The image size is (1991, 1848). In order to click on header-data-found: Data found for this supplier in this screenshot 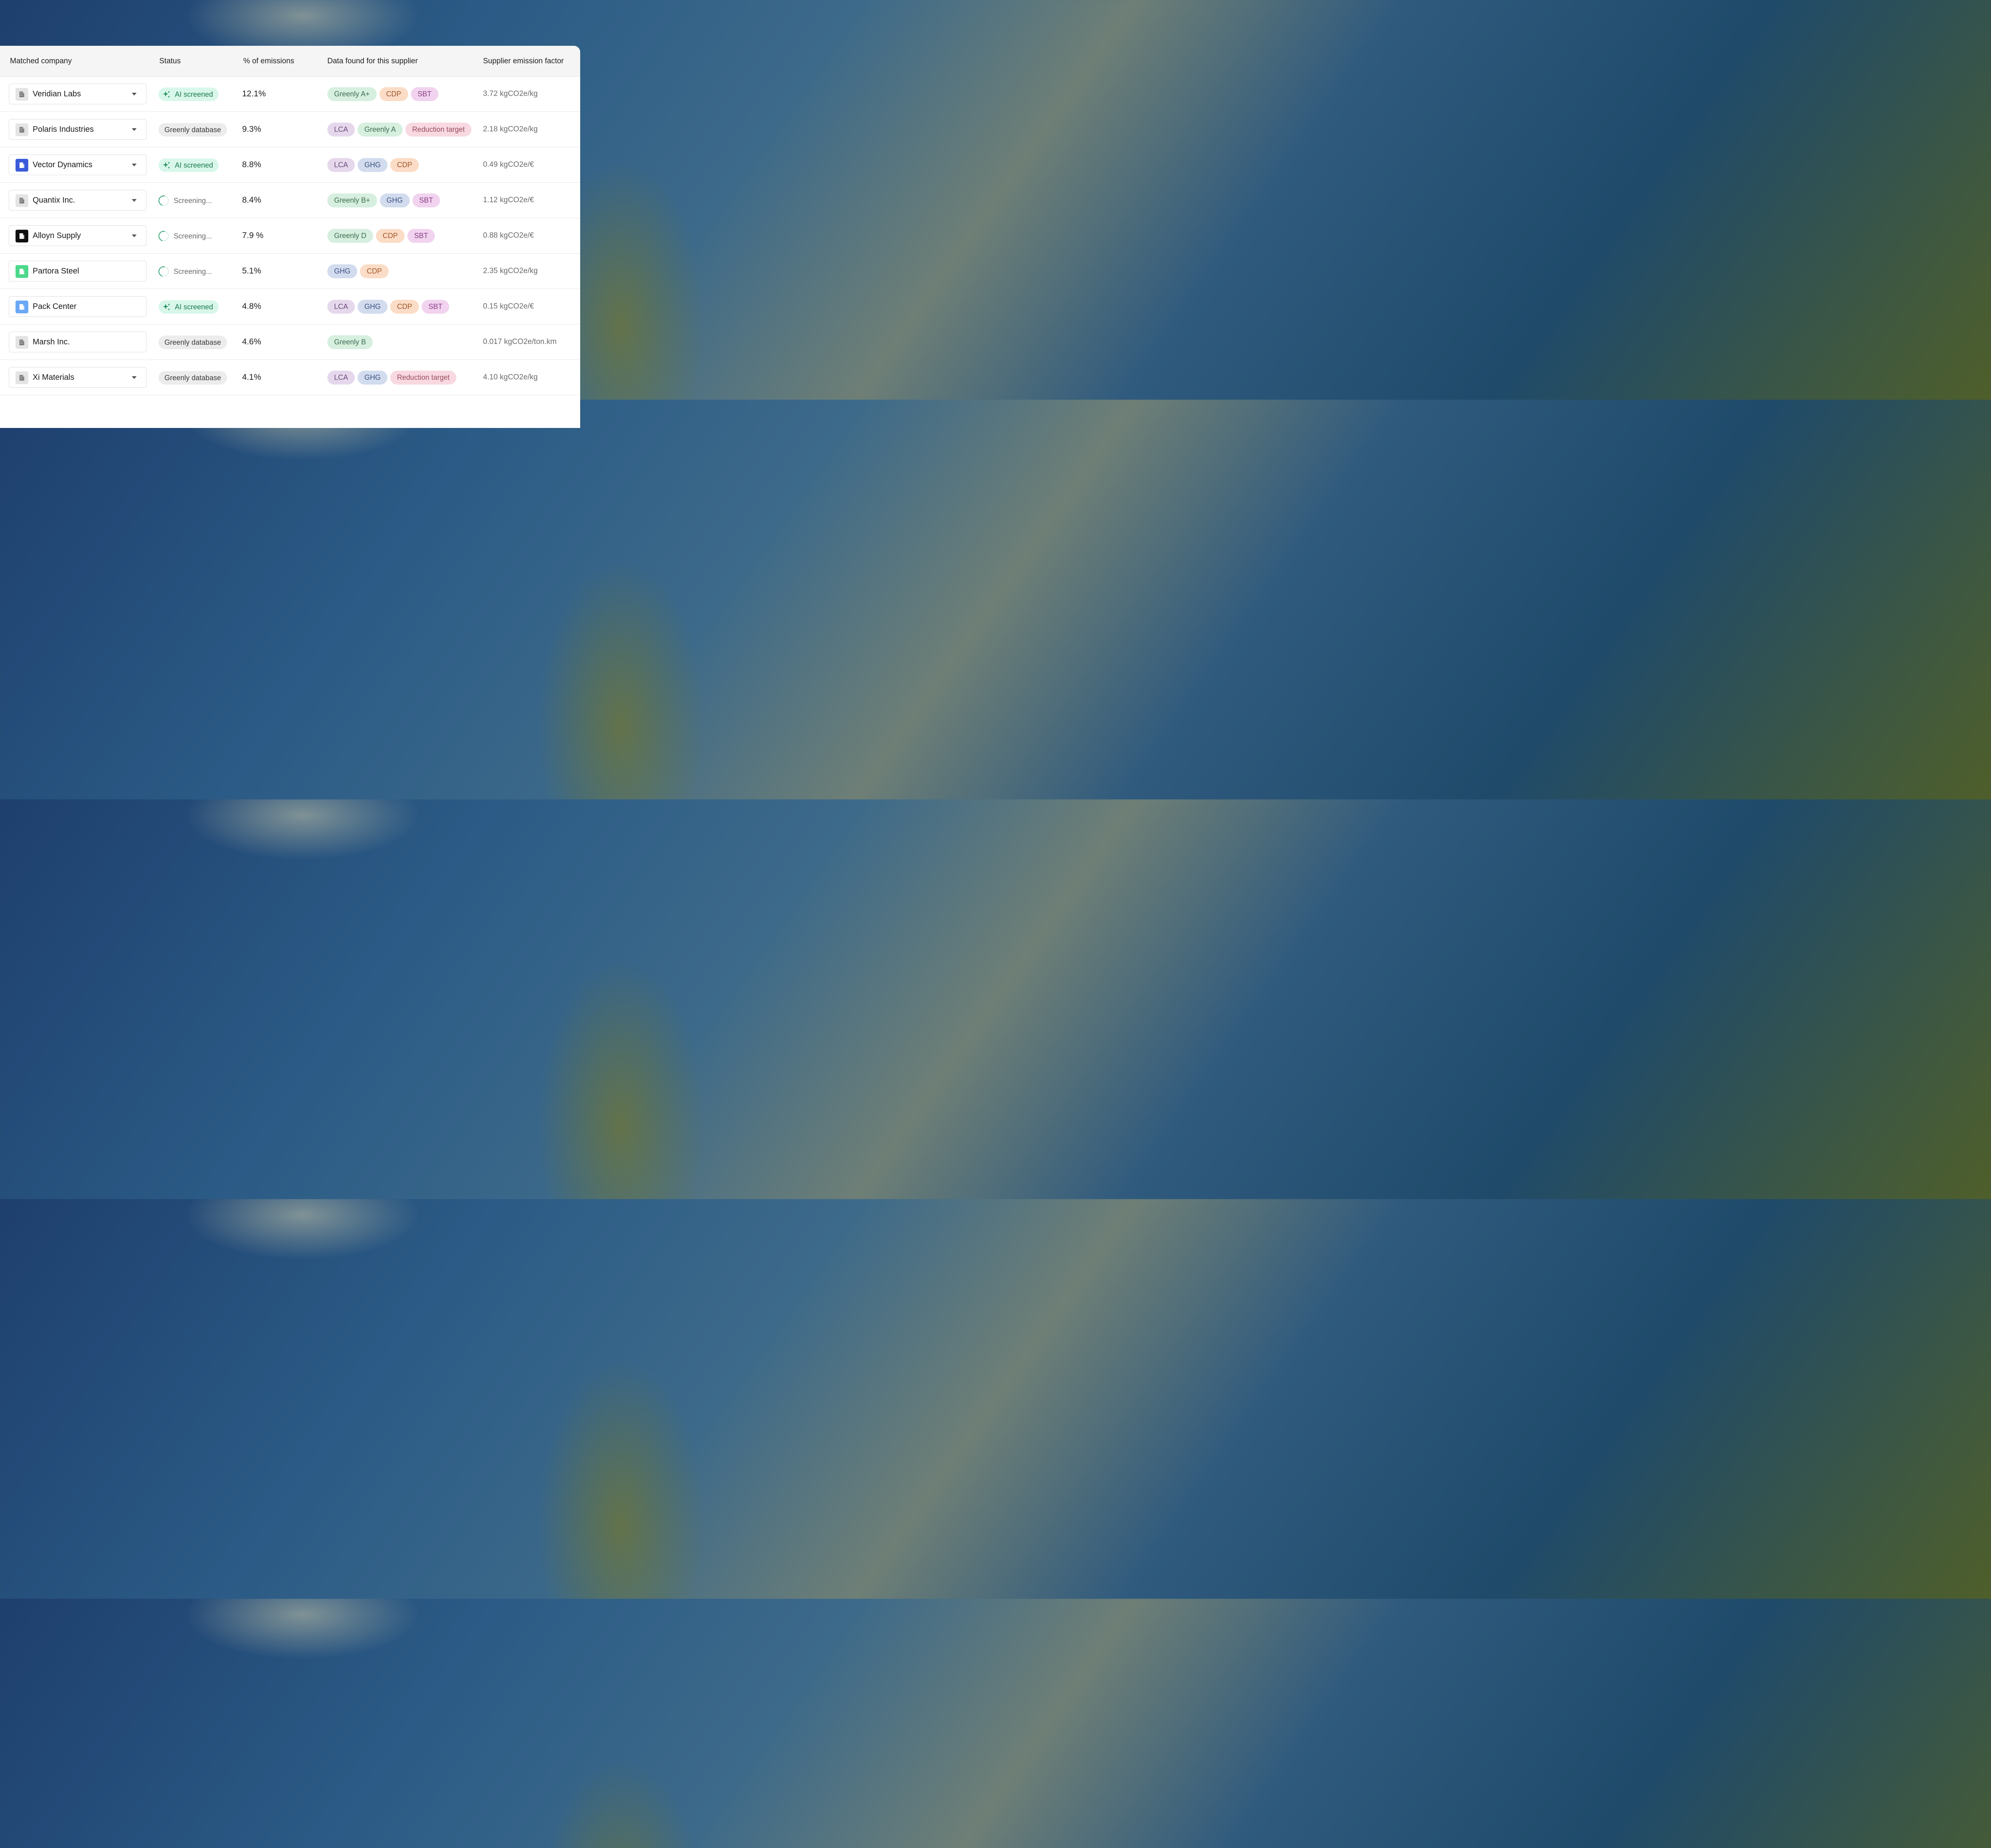, I will do `click(373, 61)`.